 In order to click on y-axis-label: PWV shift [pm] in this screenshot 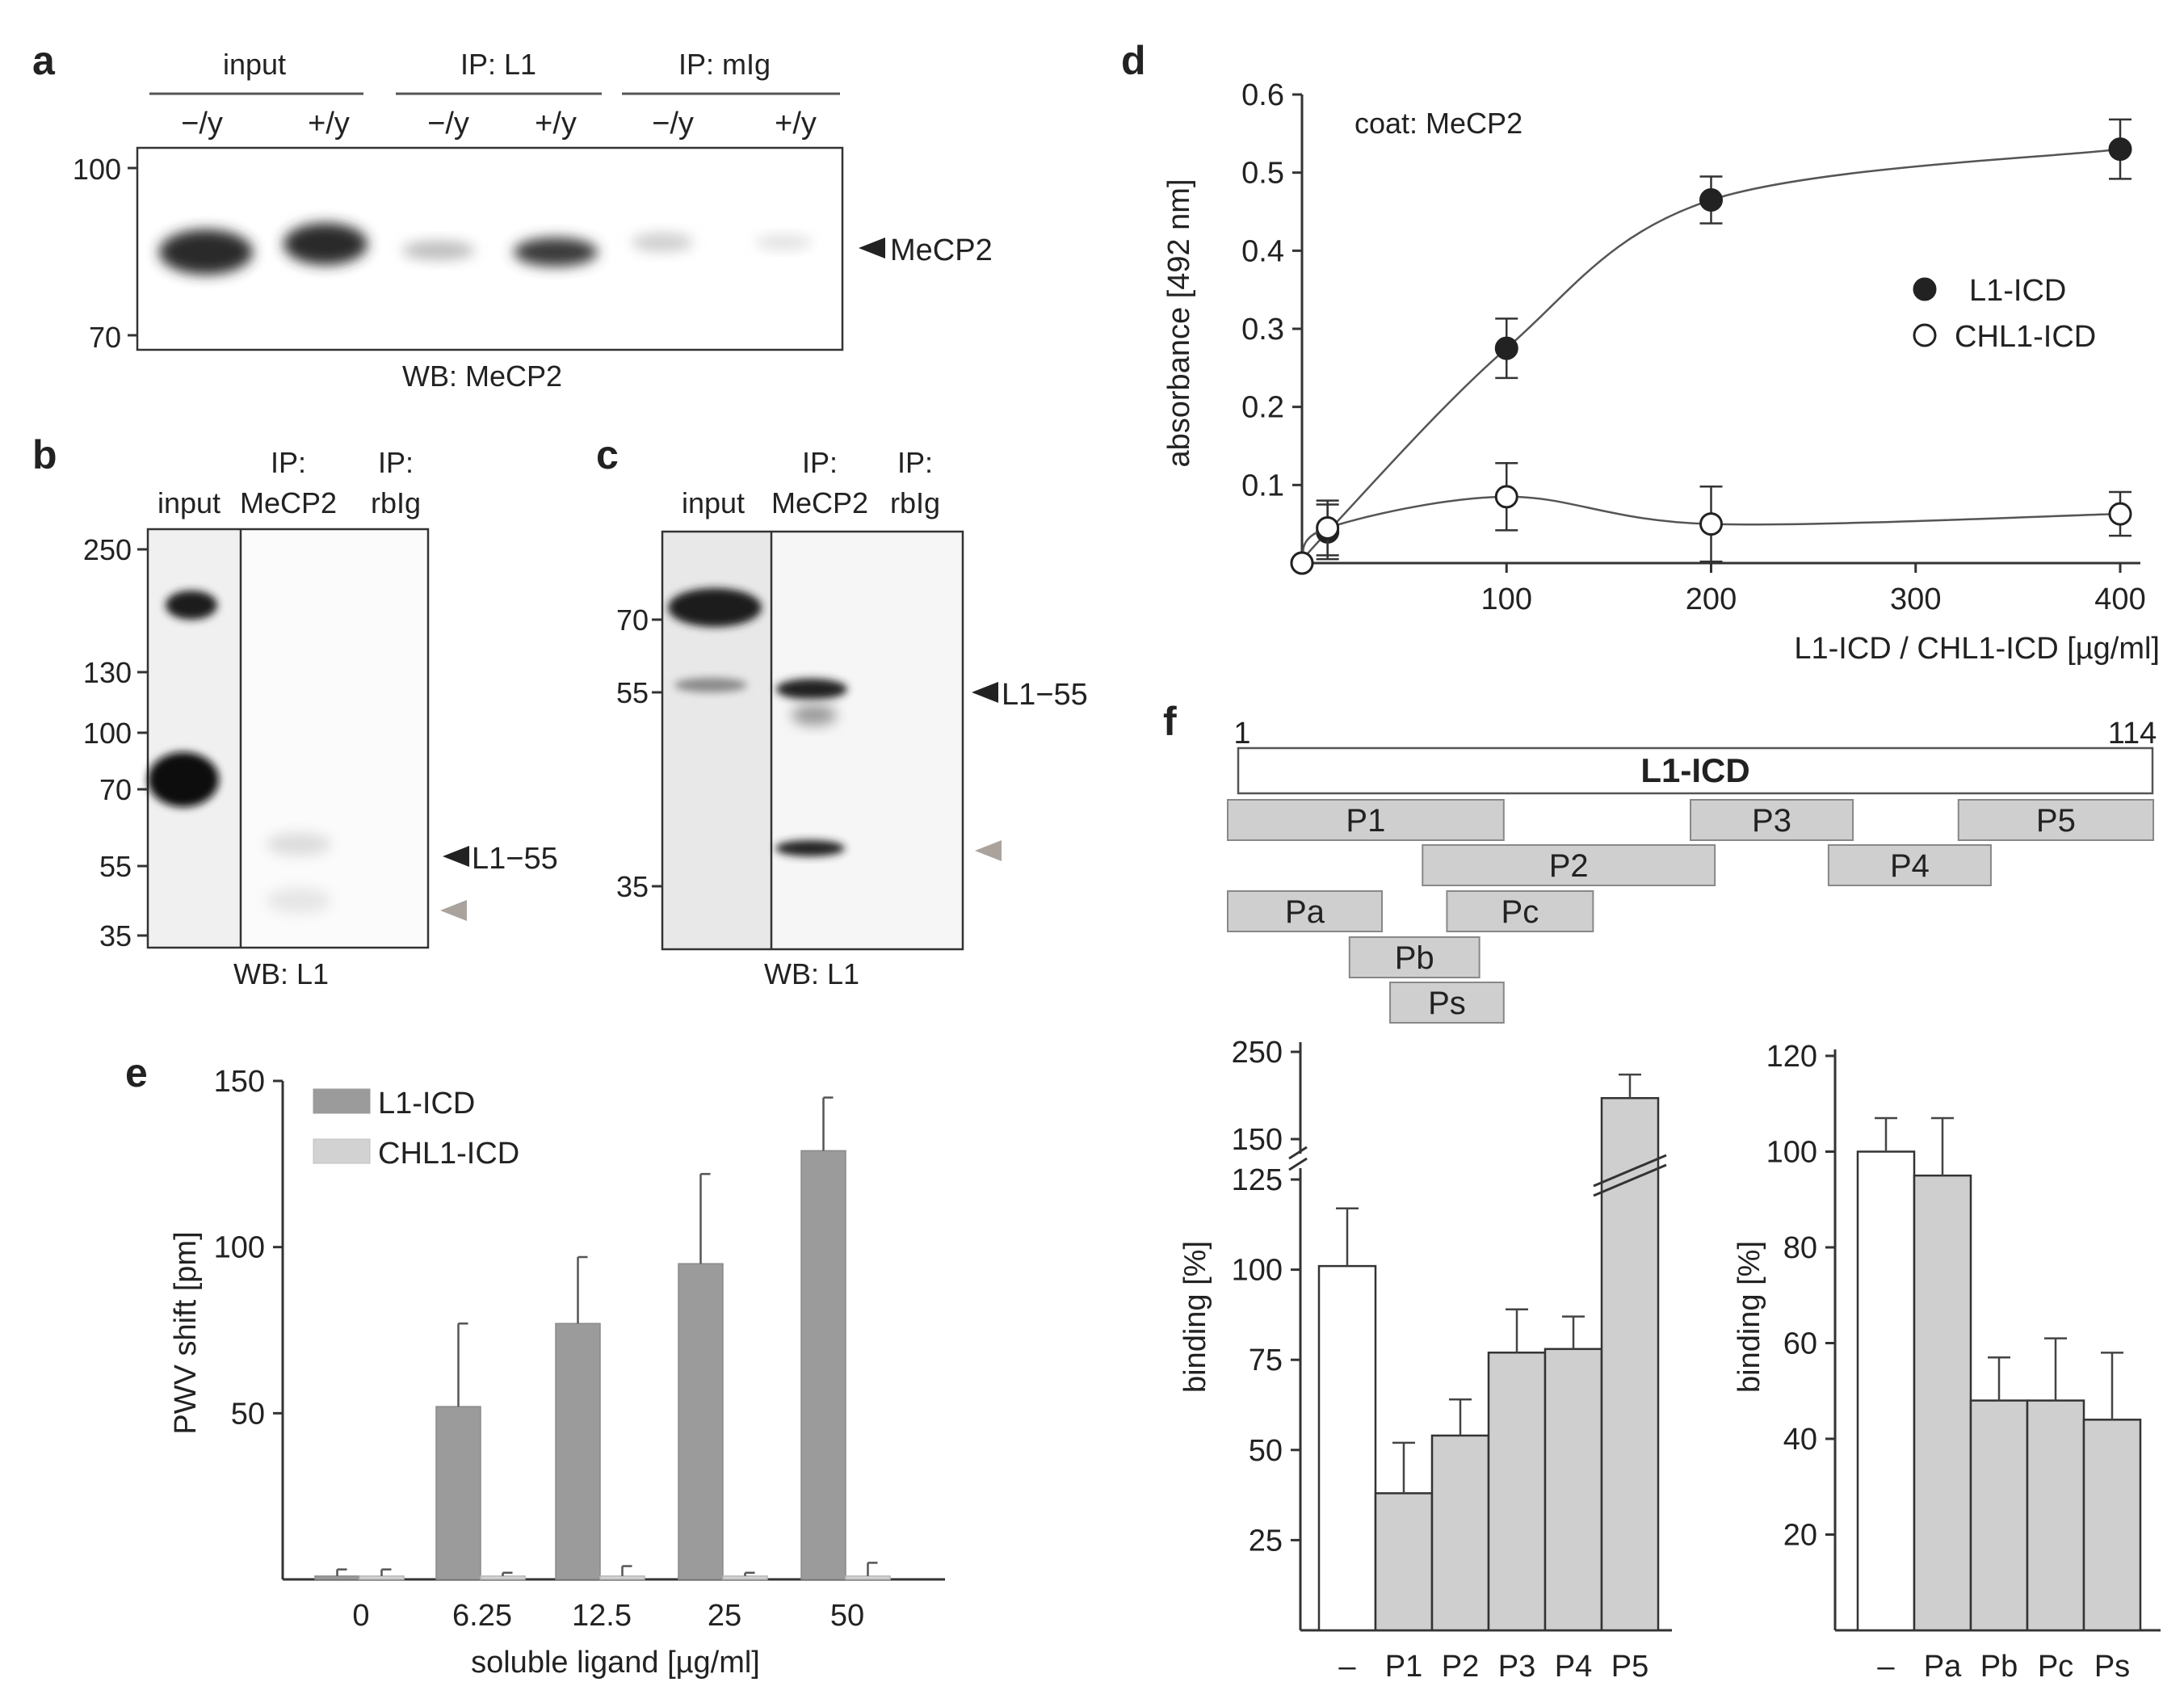, I will do `click(186, 1332)`.